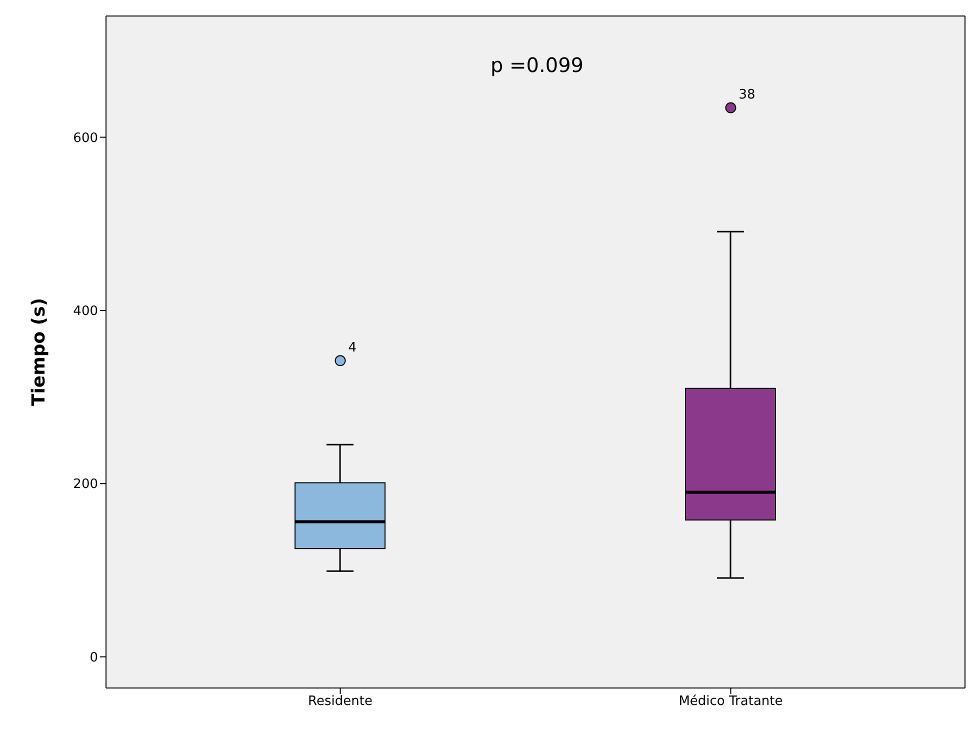 This screenshot has width=972, height=734. Describe the element at coordinates (85, 138) in the screenshot. I see `y-tick-label: 600` at that location.